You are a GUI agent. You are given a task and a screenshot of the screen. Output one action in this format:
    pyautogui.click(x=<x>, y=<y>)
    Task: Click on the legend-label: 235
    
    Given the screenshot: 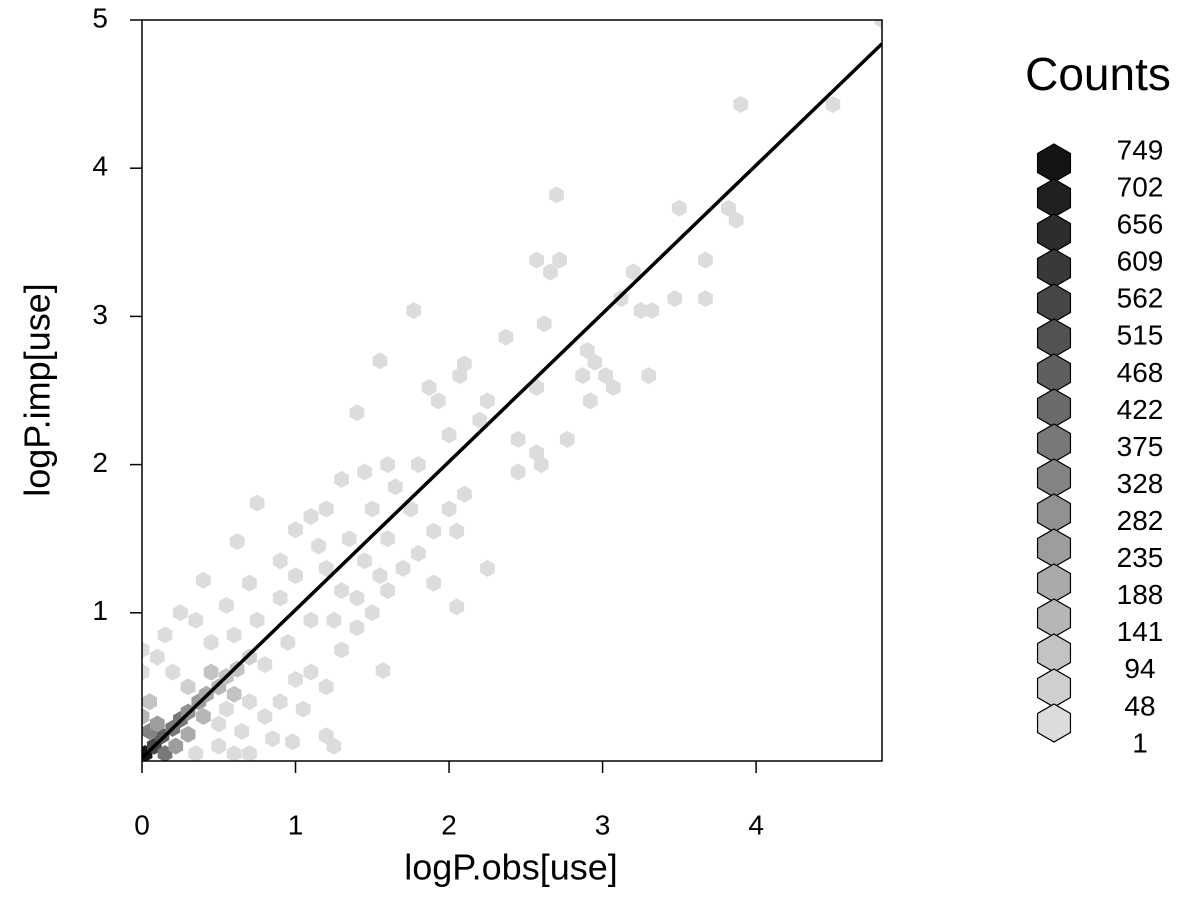 What is the action you would take?
    pyautogui.click(x=1140, y=557)
    